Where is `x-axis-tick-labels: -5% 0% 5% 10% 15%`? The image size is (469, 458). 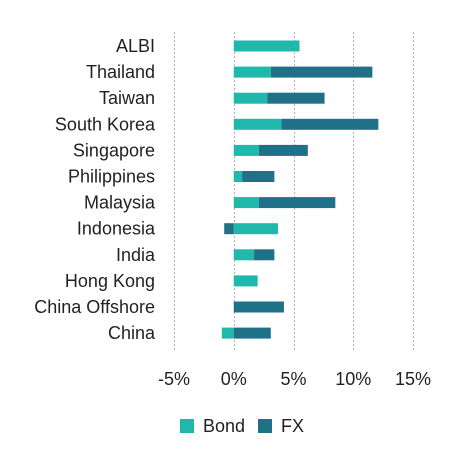
x-axis-tick-labels: -5% 0% 5% 10% 15% is located at coordinates (294, 379).